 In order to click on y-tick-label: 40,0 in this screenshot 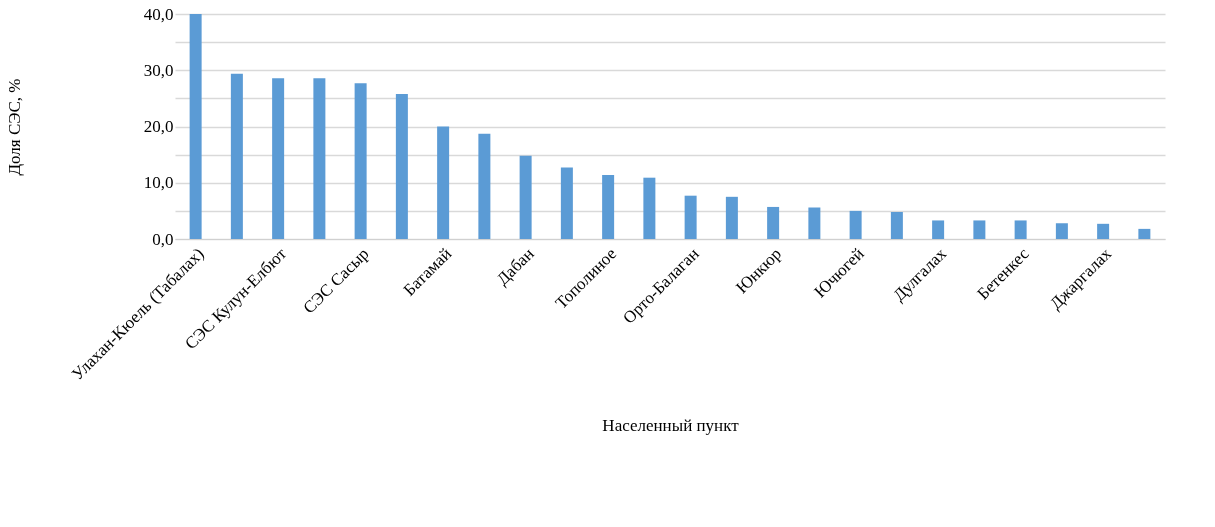, I will do `click(158, 14)`.